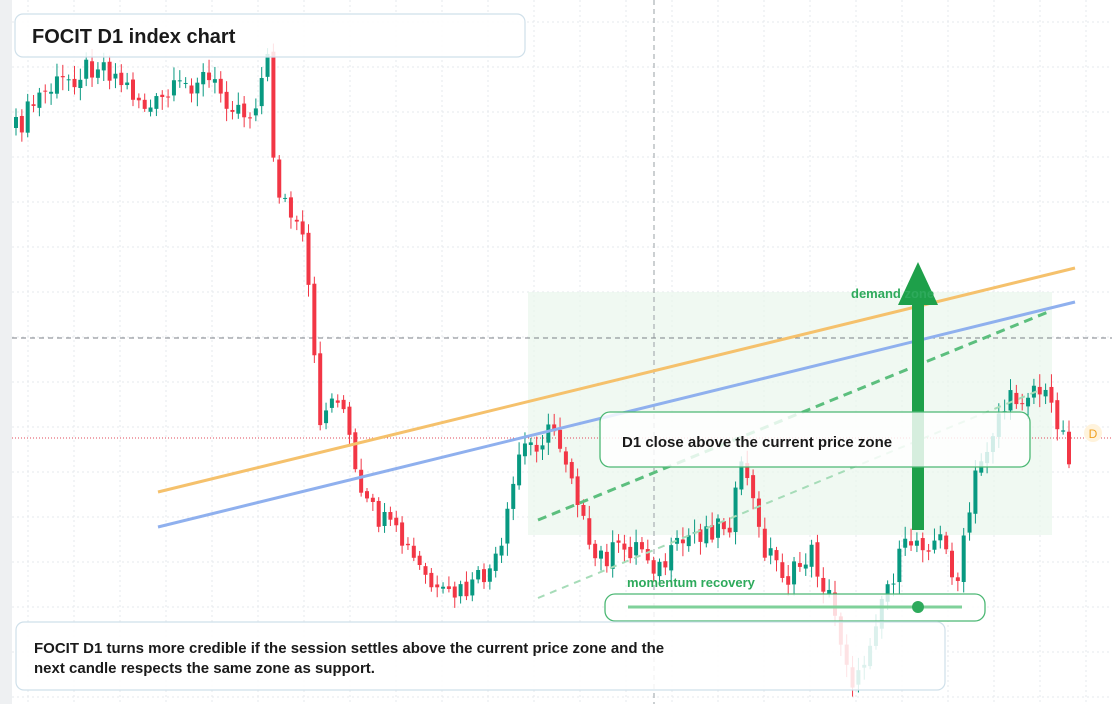  I want to click on price-badge-label: D, so click(1093, 434).